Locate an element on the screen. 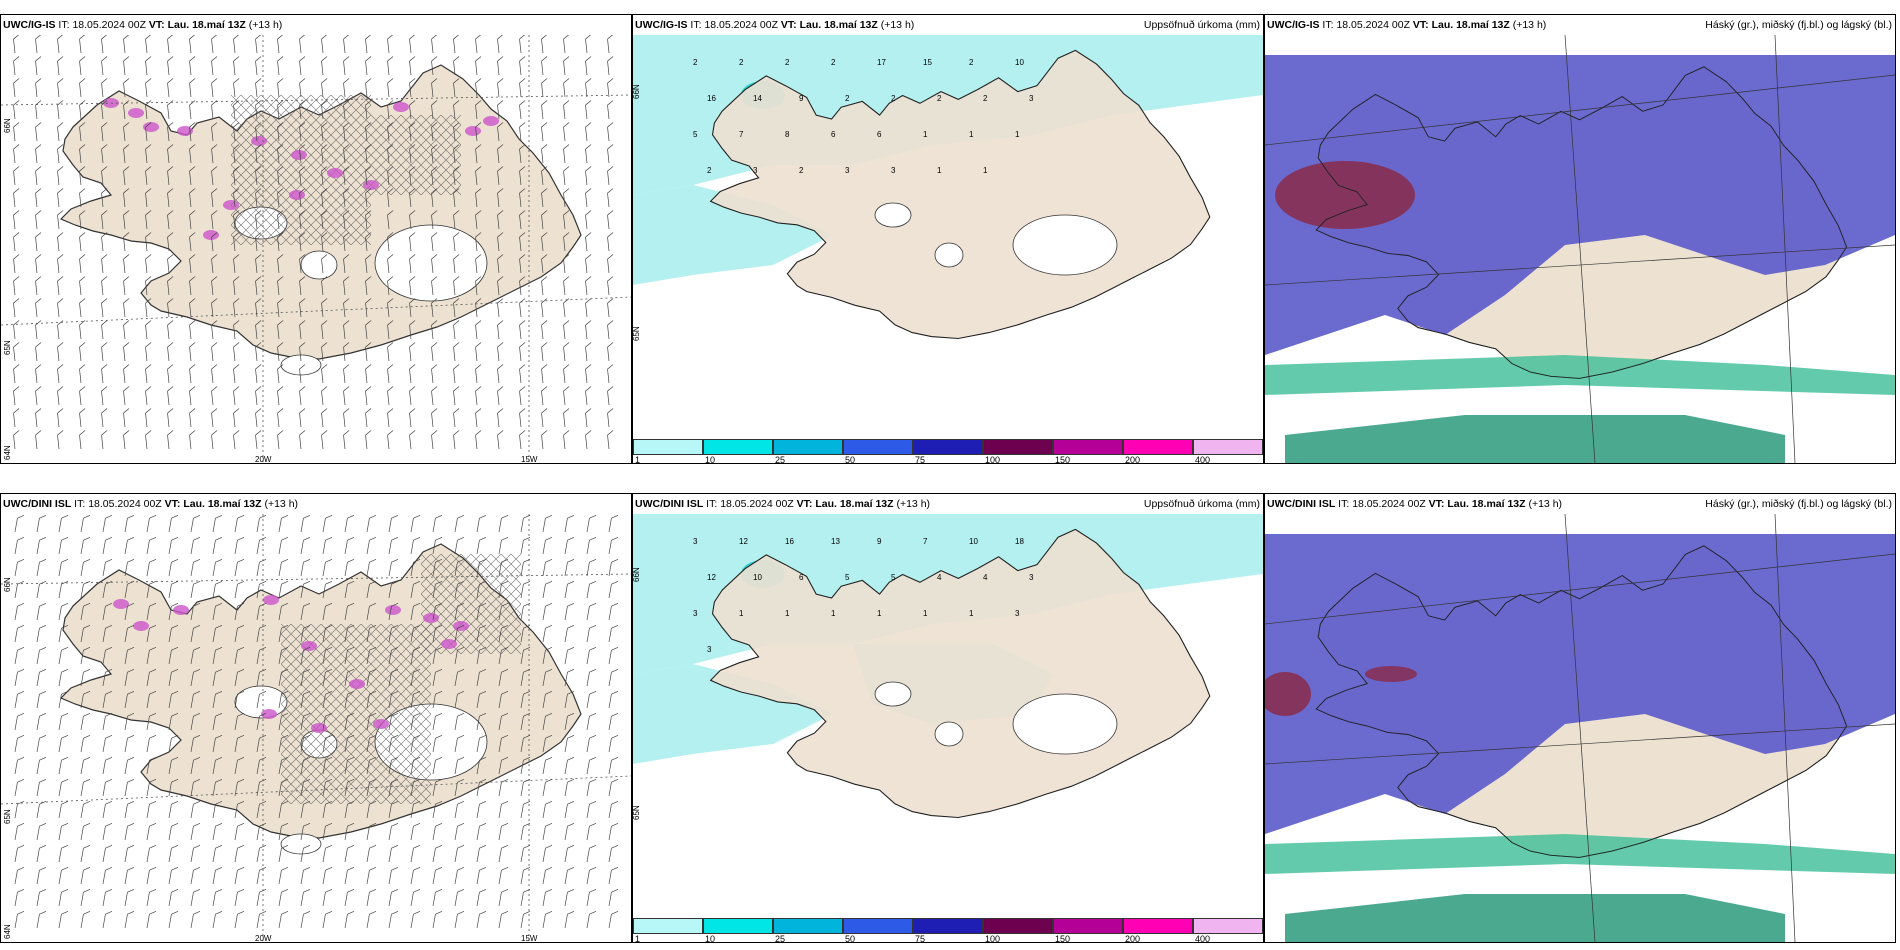 This screenshot has height=950, width=1900. colorbar-tick-label: 200 is located at coordinates (1133, 938).